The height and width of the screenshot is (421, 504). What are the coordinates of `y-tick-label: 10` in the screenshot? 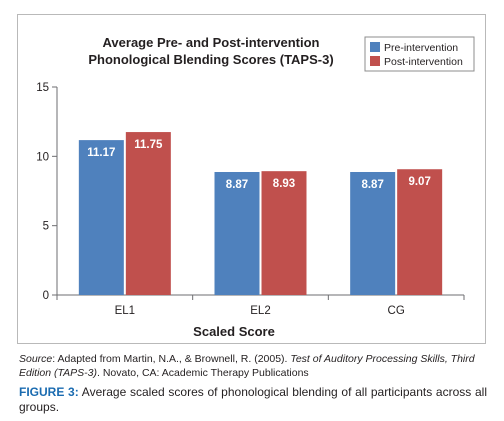 It's located at (42, 157).